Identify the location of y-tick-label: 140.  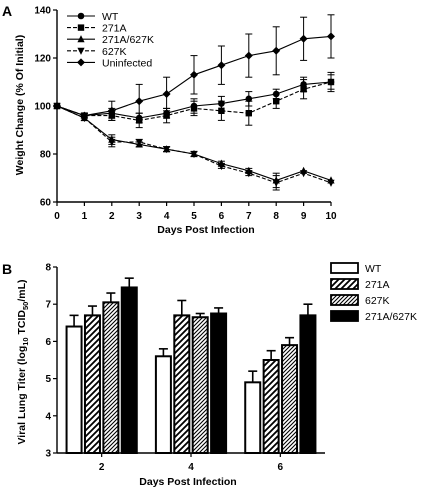
(42, 11).